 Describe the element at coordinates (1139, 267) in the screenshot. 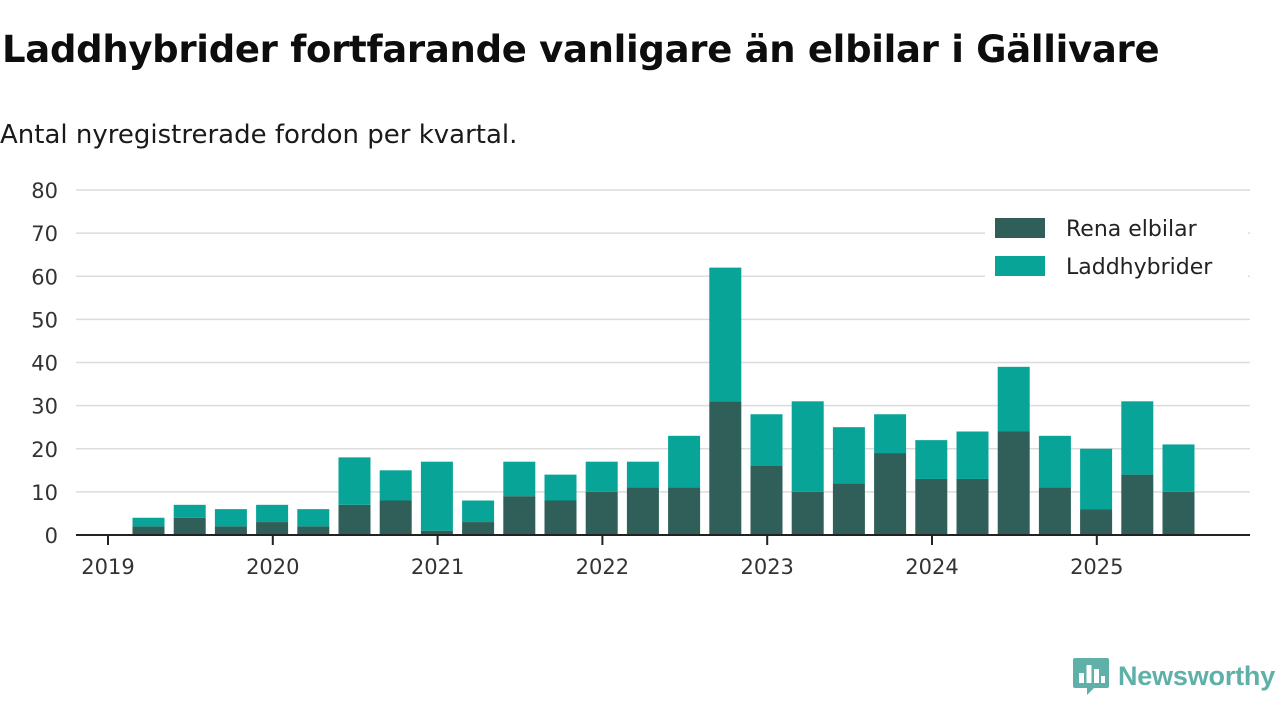

I see `legend-label-laddhybrider: Laddhybrider` at that location.